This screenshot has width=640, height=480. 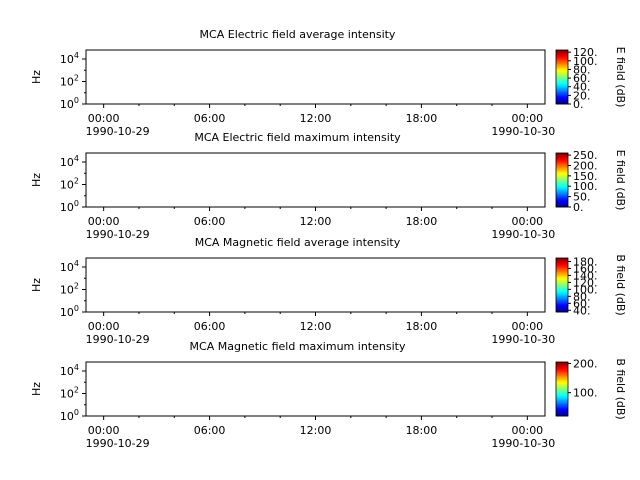 I want to click on colorbar: 0.20.40.60.80.100.120. E field (dB), so click(x=591, y=78).